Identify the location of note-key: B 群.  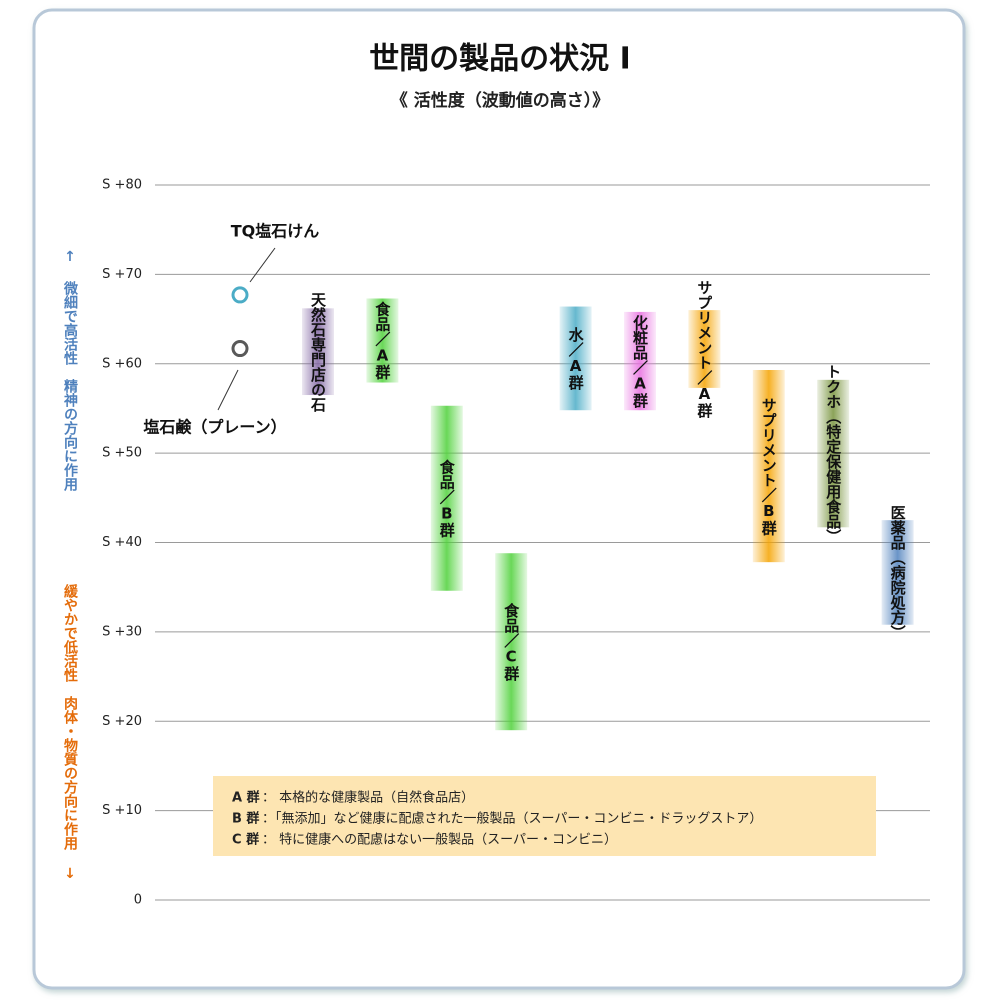
(245, 819).